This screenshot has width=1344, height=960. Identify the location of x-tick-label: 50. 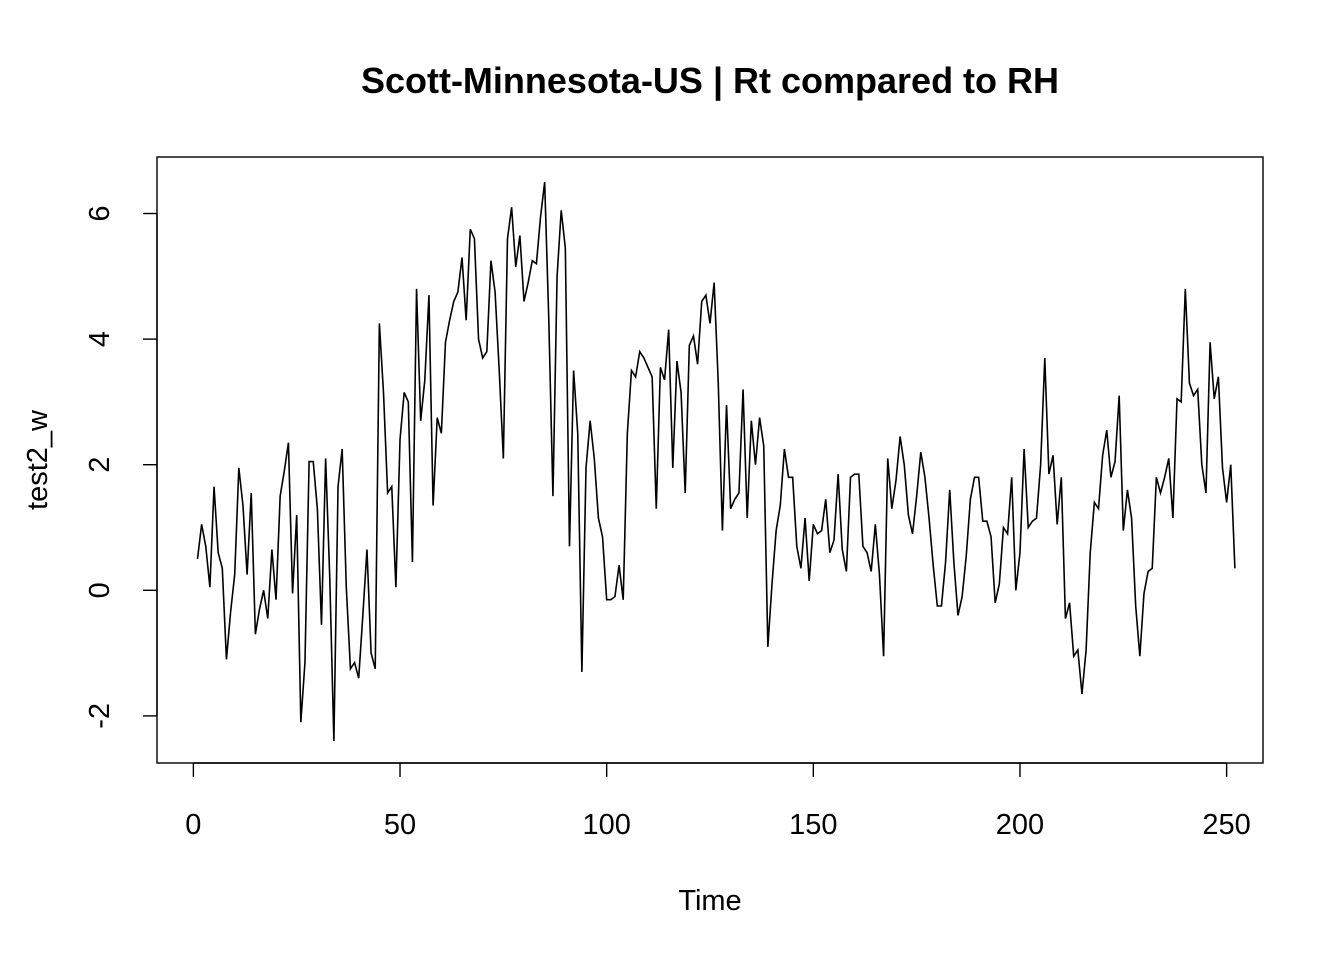
(400, 825).